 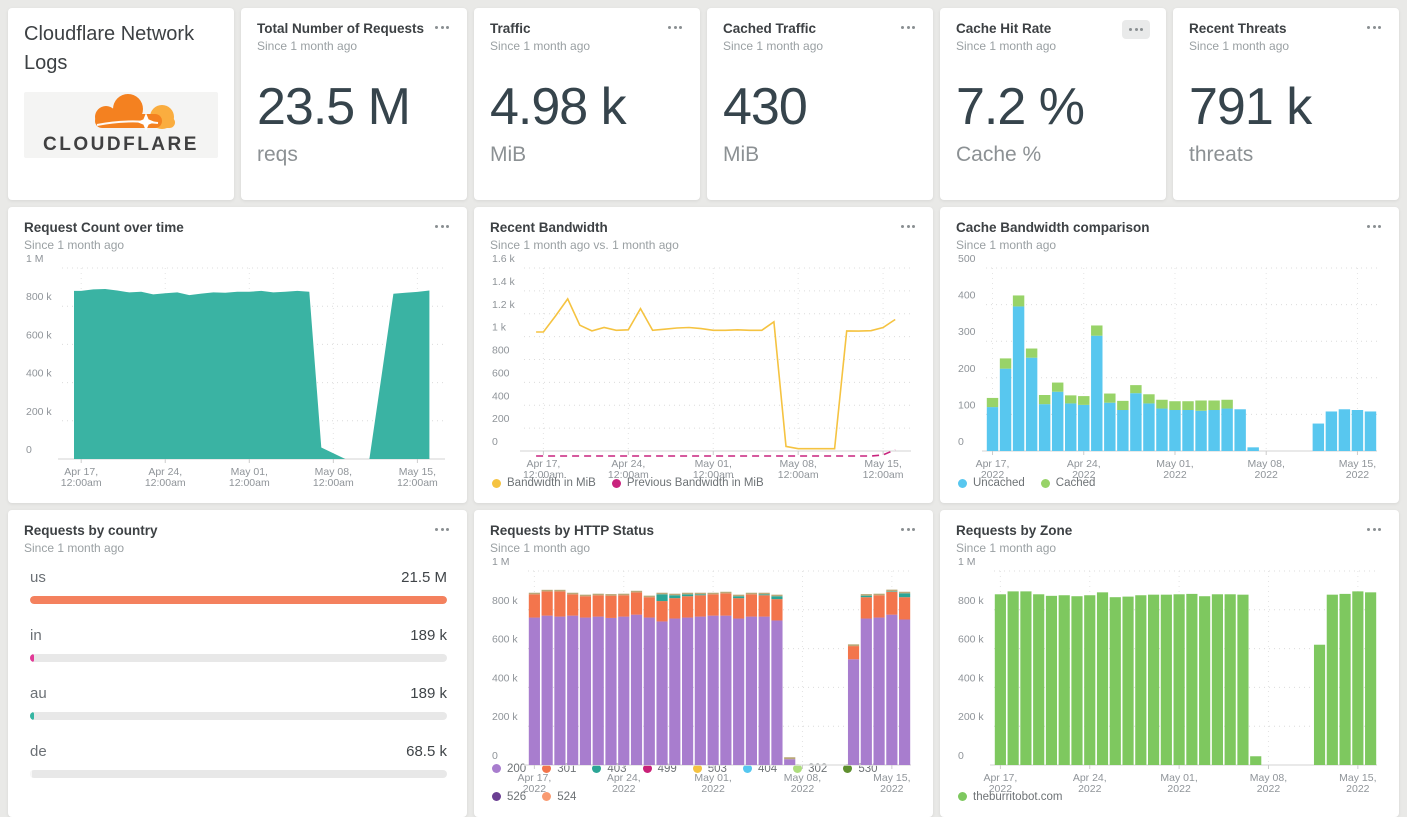 What do you see at coordinates (687, 483) in the screenshot?
I see `legend-item: Previous Bandwidth in MiB` at bounding box center [687, 483].